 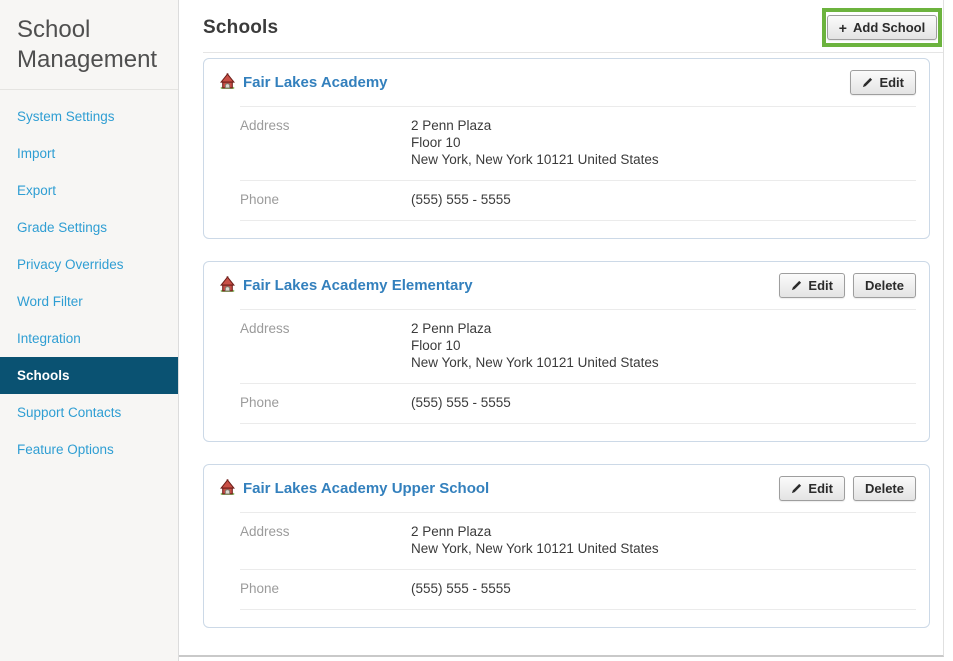 I want to click on card-actions: Edit, so click(x=883, y=82).